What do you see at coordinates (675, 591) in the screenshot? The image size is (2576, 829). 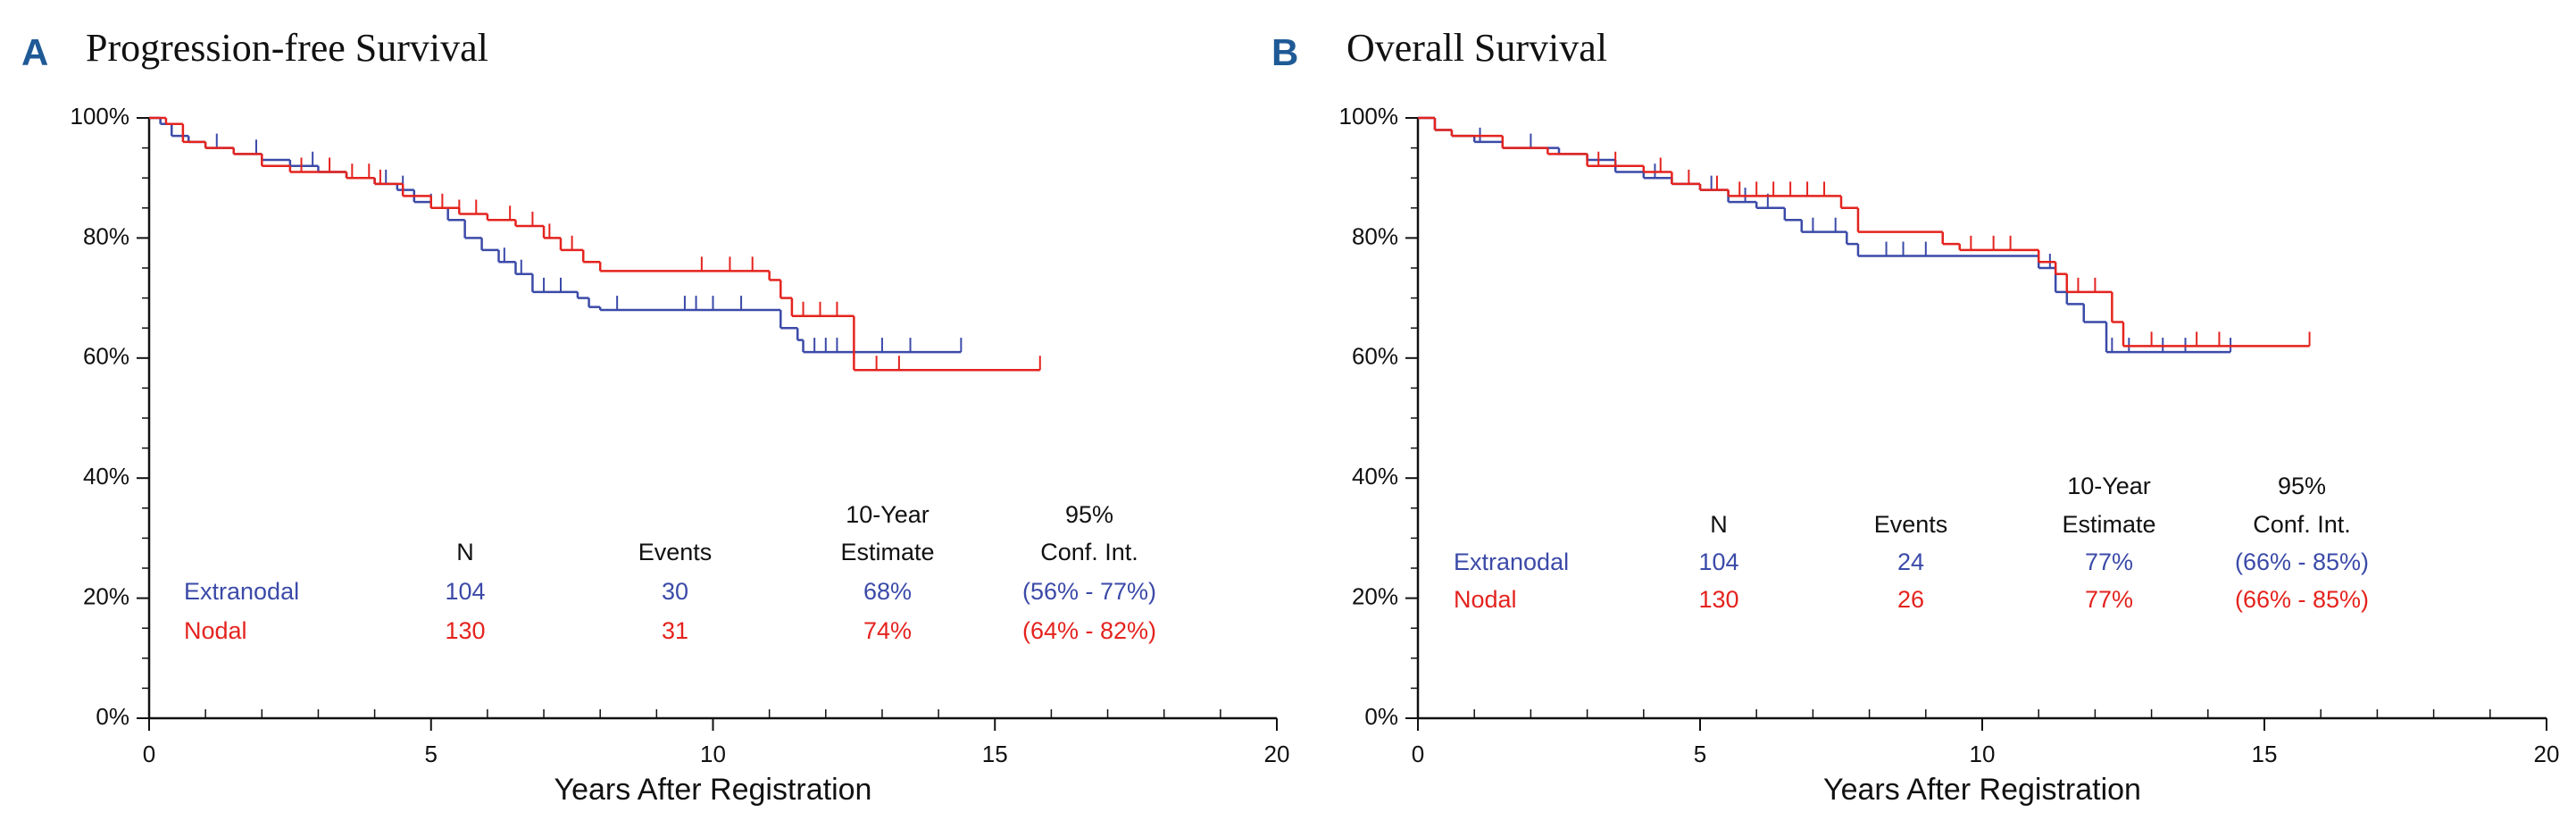 I see `table-cell: 30` at bounding box center [675, 591].